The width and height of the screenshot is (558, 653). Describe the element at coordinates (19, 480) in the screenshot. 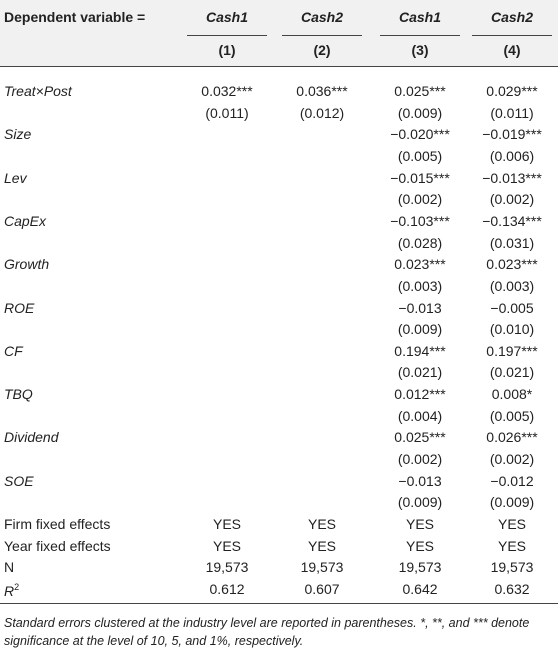

I see `variable-label: SOE` at that location.